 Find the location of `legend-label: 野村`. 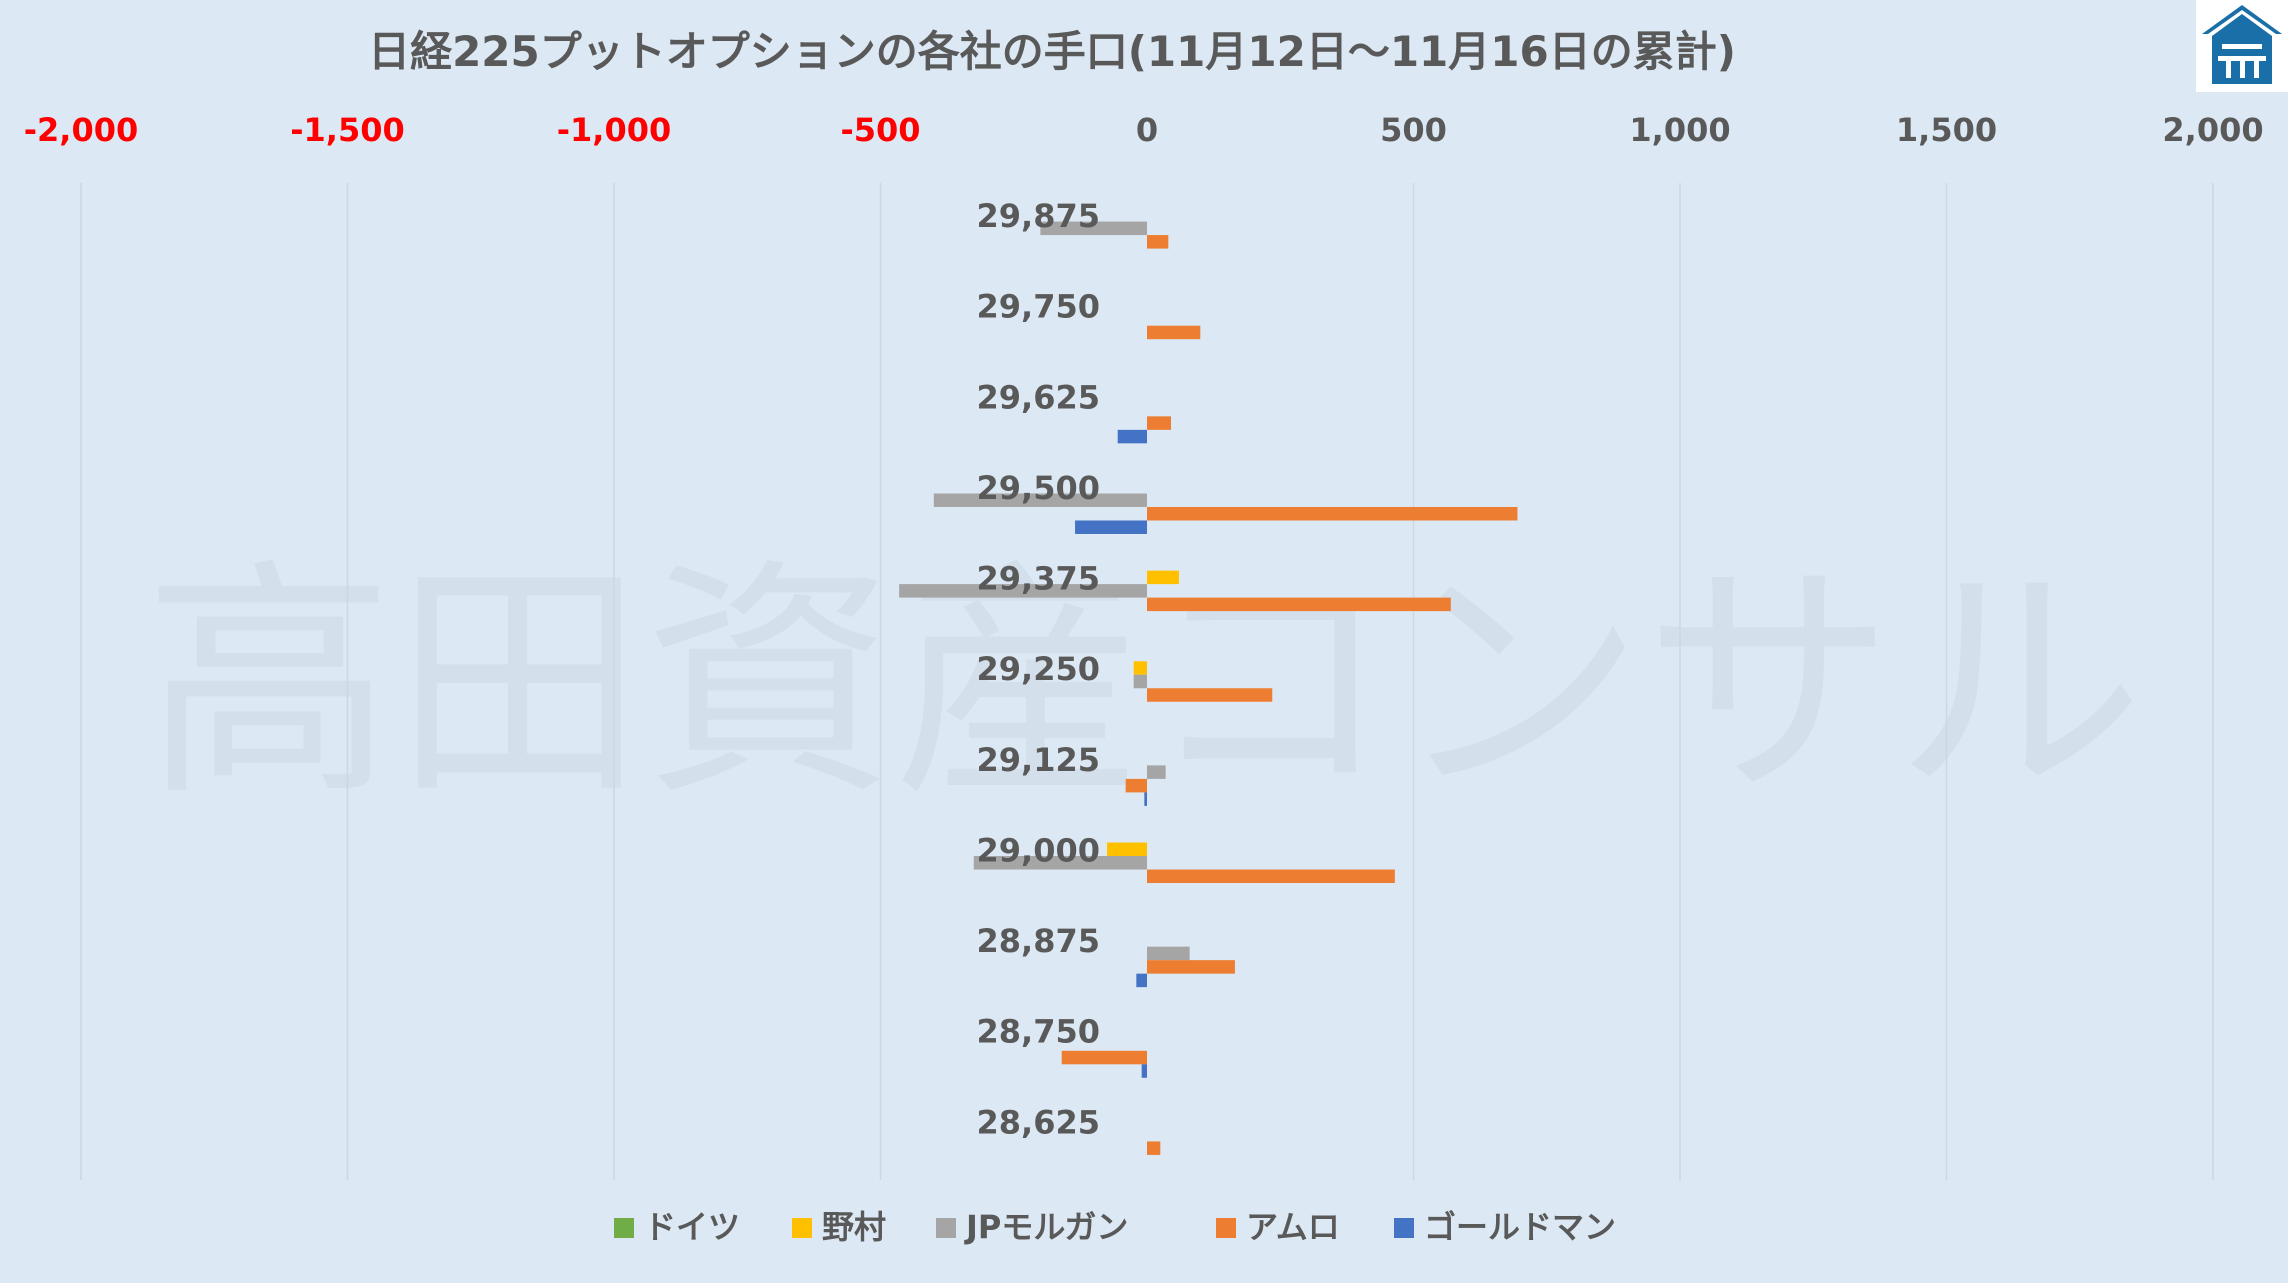

legend-label: 野村 is located at coordinates (854, 1227).